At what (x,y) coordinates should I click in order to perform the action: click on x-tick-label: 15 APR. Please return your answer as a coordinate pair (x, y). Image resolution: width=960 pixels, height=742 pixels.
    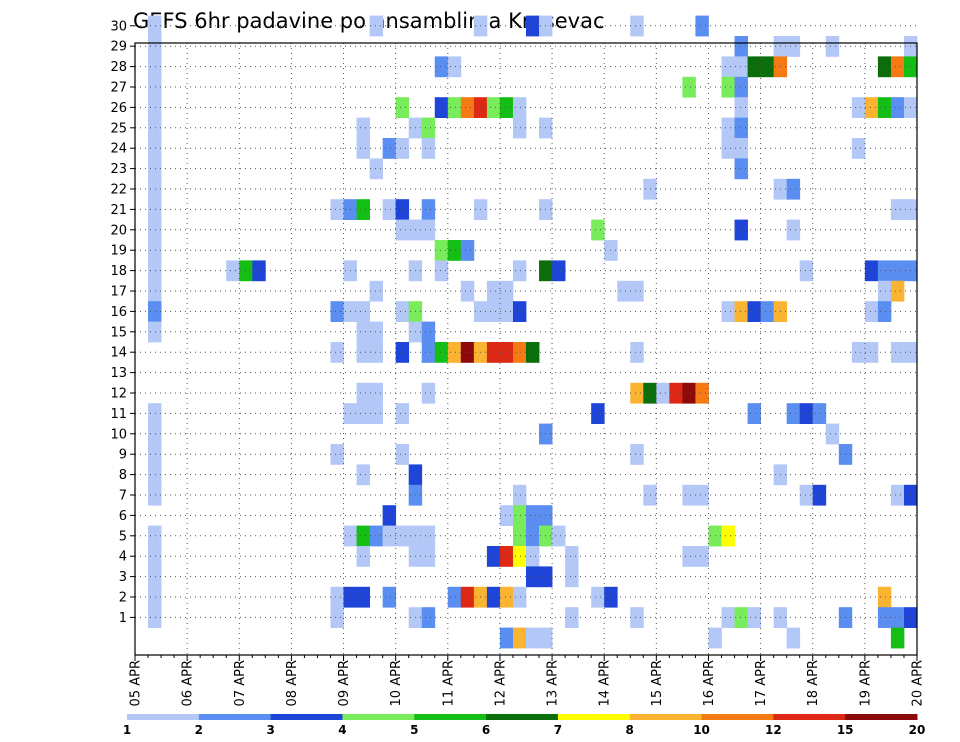
    Looking at the image, I should click on (657, 683).